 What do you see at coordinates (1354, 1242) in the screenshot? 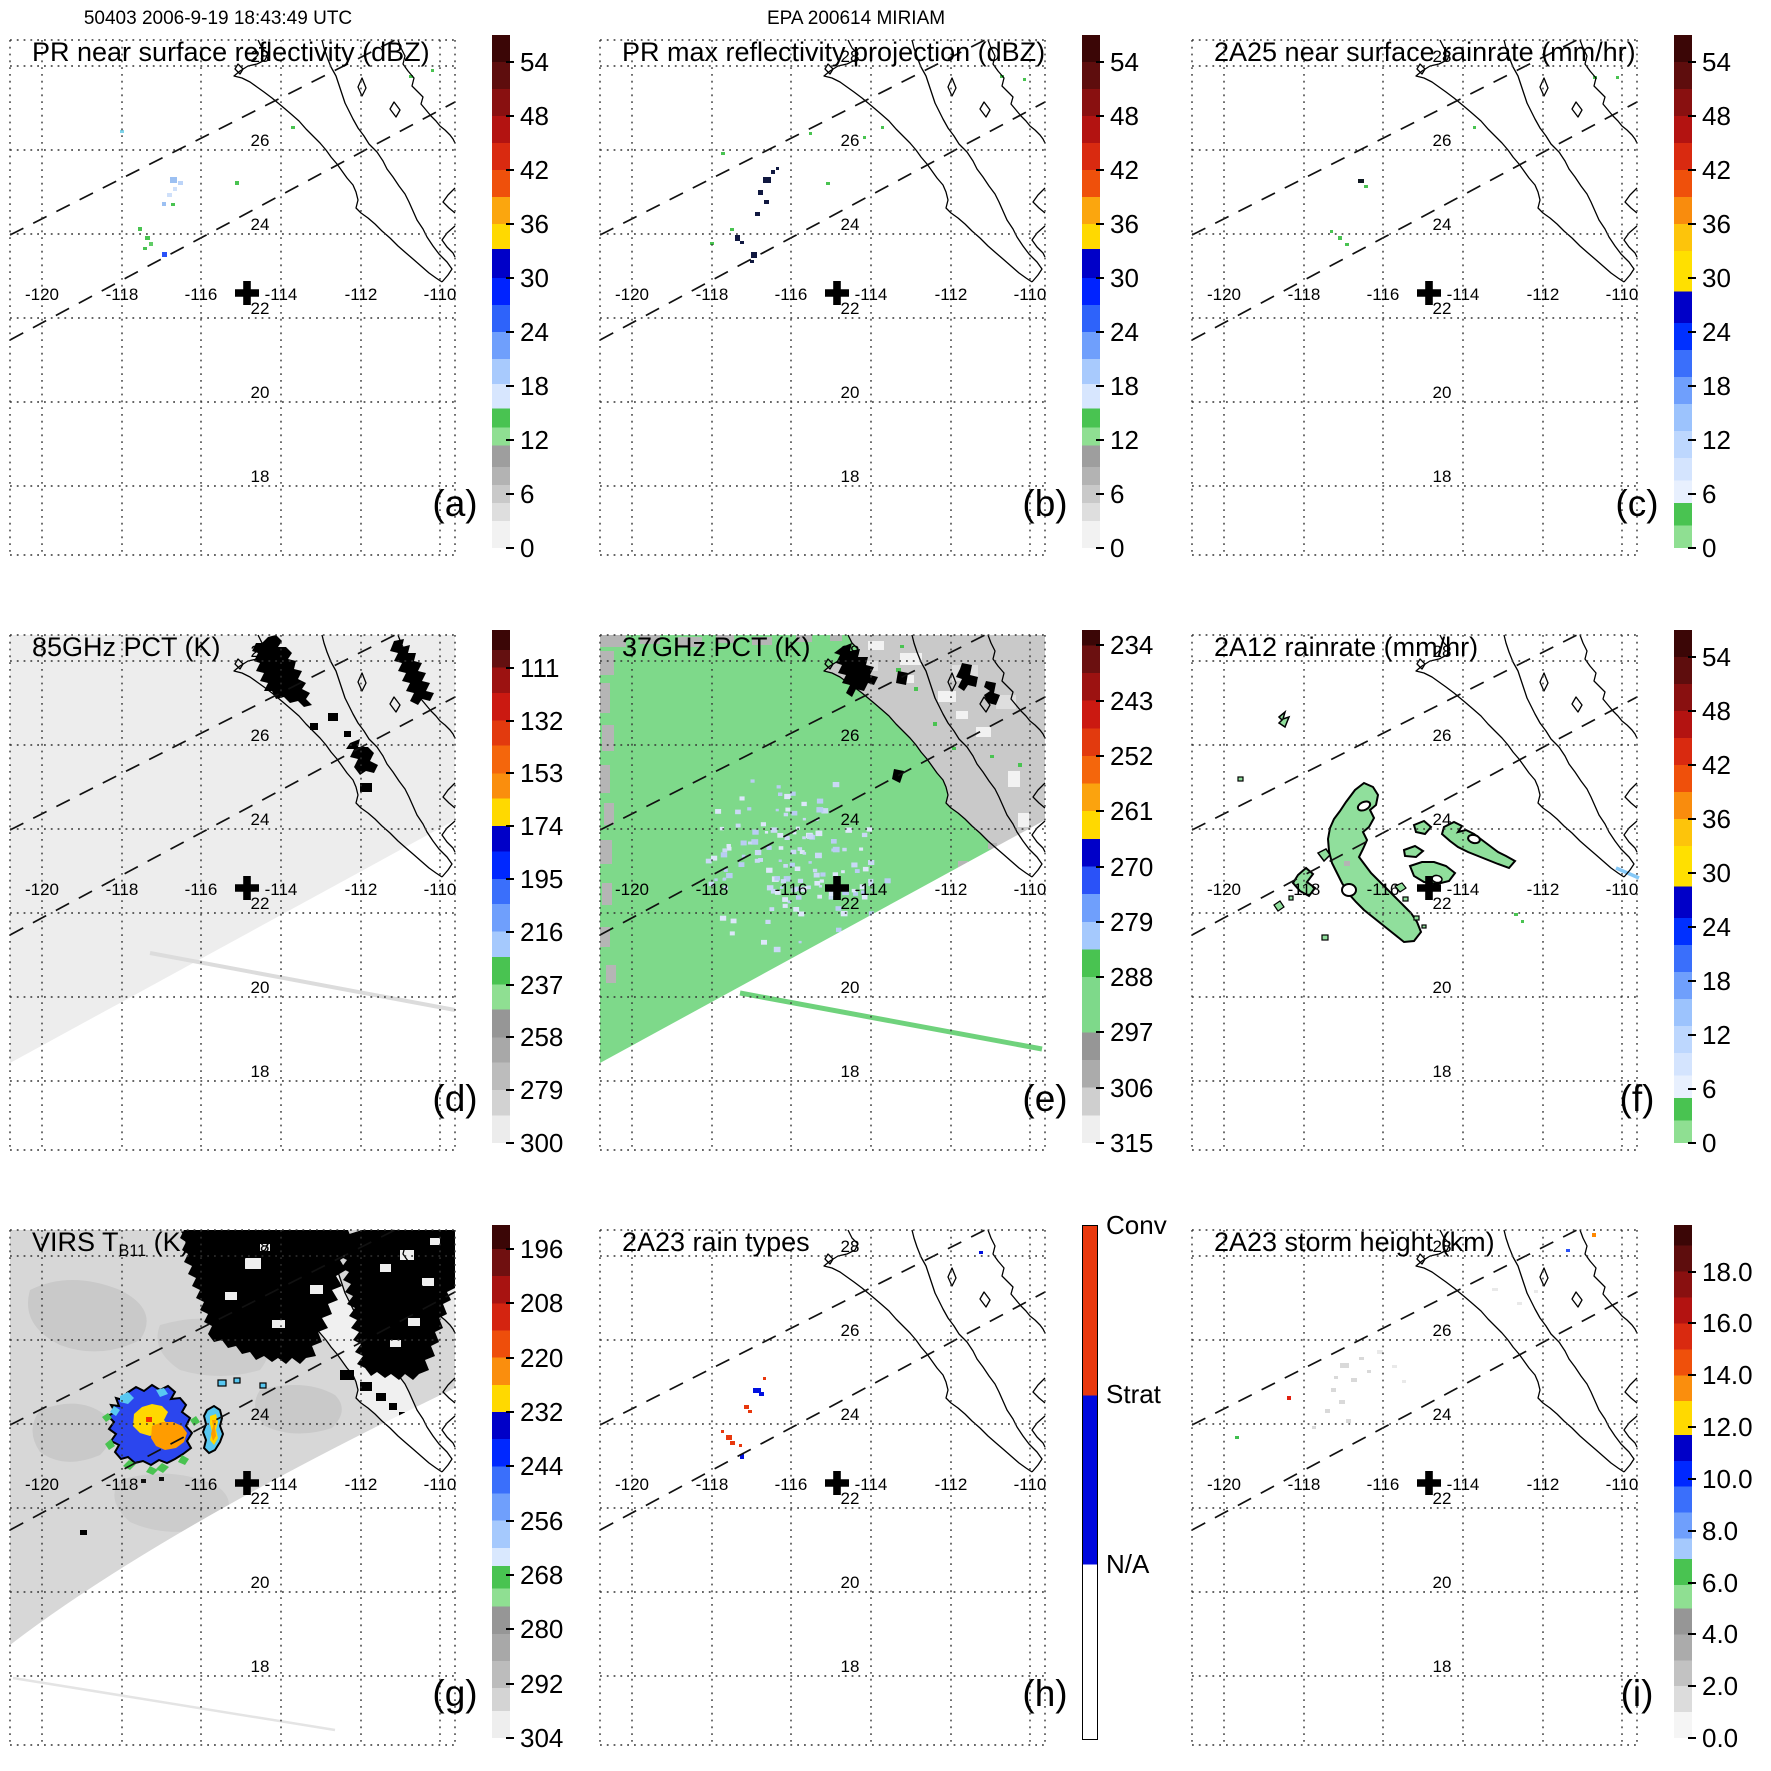
I see `panel-title-text: 2A23 storm height (km)` at bounding box center [1354, 1242].